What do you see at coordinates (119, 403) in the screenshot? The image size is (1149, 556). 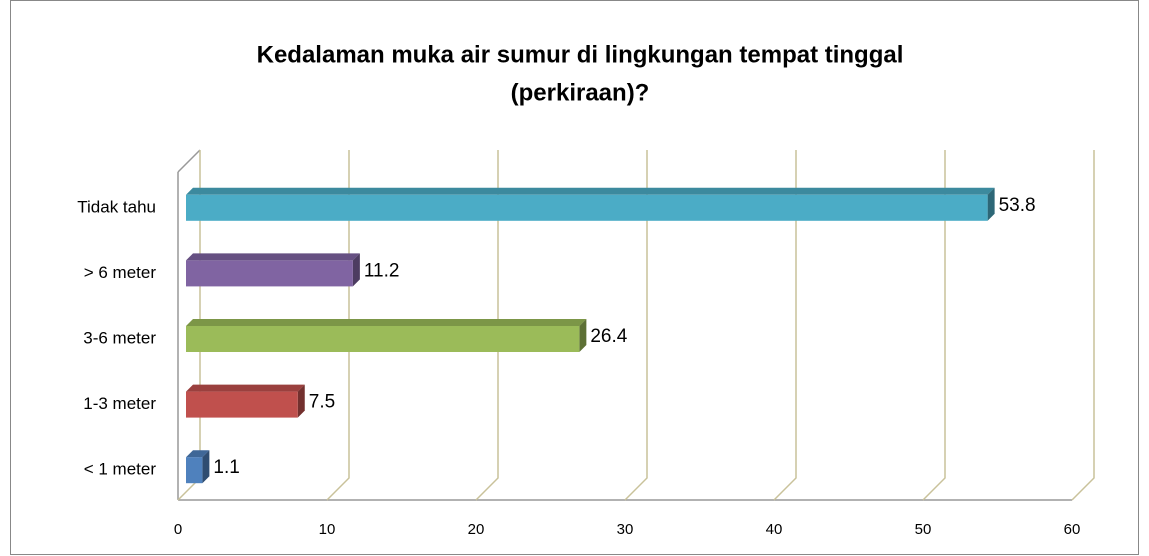 I see `y-tick-label: 1-3 meter` at bounding box center [119, 403].